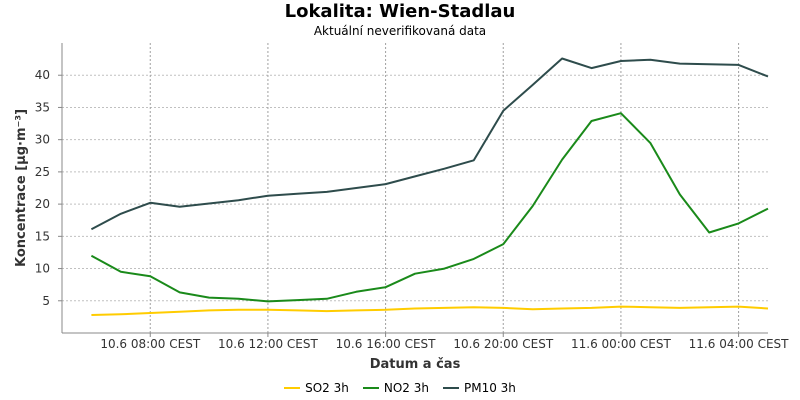 Image resolution: width=800 pixels, height=400 pixels. Describe the element at coordinates (42, 140) in the screenshot. I see `y-tick-label: 30` at that location.